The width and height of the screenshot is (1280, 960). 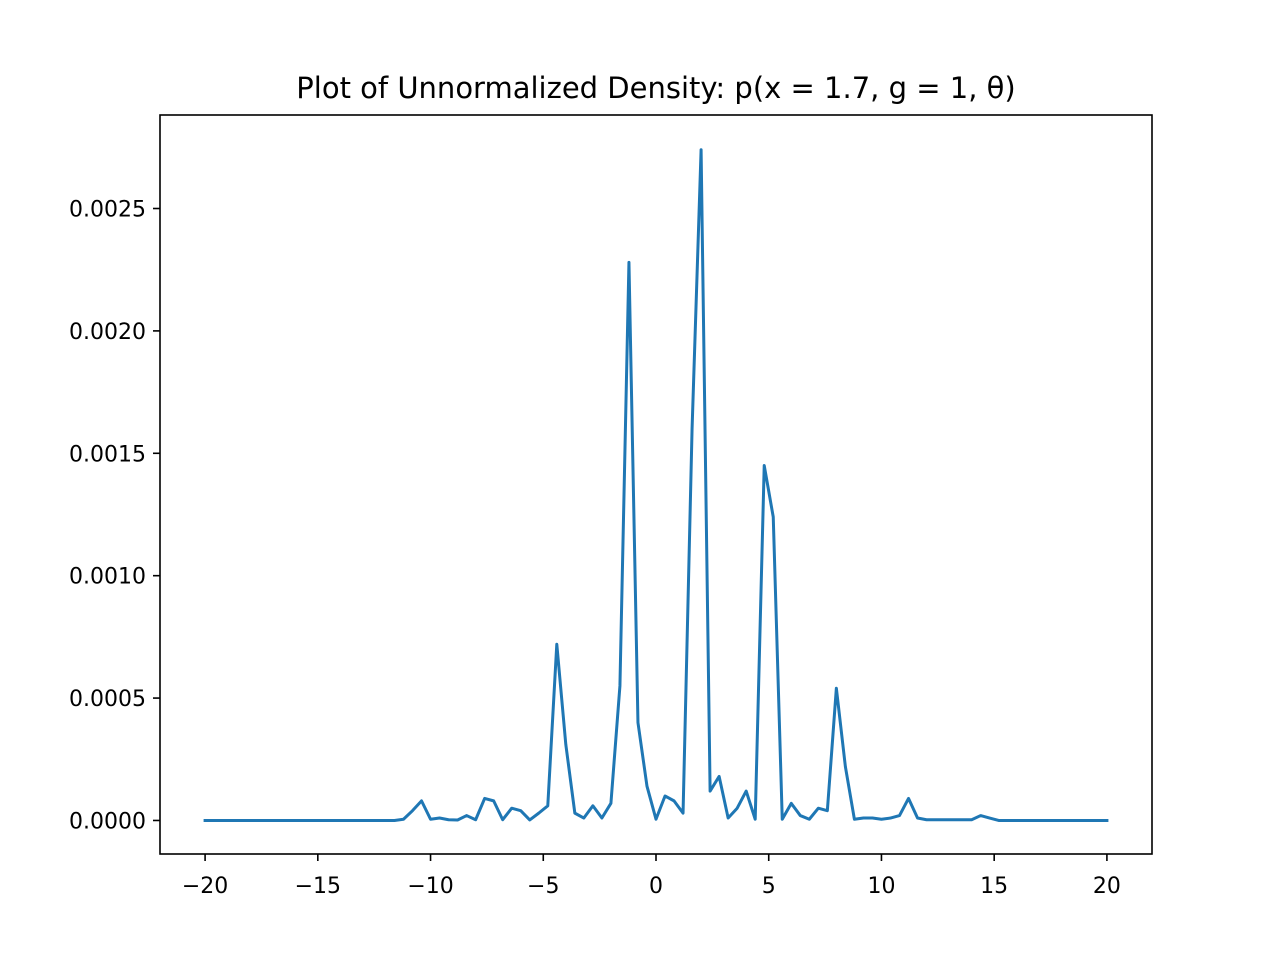 What do you see at coordinates (318, 886) in the screenshot?
I see `x-tick-label: −15` at bounding box center [318, 886].